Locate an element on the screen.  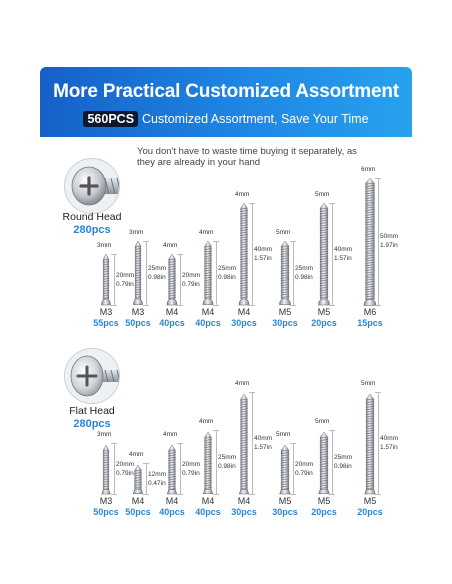
flat-head-closeup-icon is located at coordinates (92, 376).